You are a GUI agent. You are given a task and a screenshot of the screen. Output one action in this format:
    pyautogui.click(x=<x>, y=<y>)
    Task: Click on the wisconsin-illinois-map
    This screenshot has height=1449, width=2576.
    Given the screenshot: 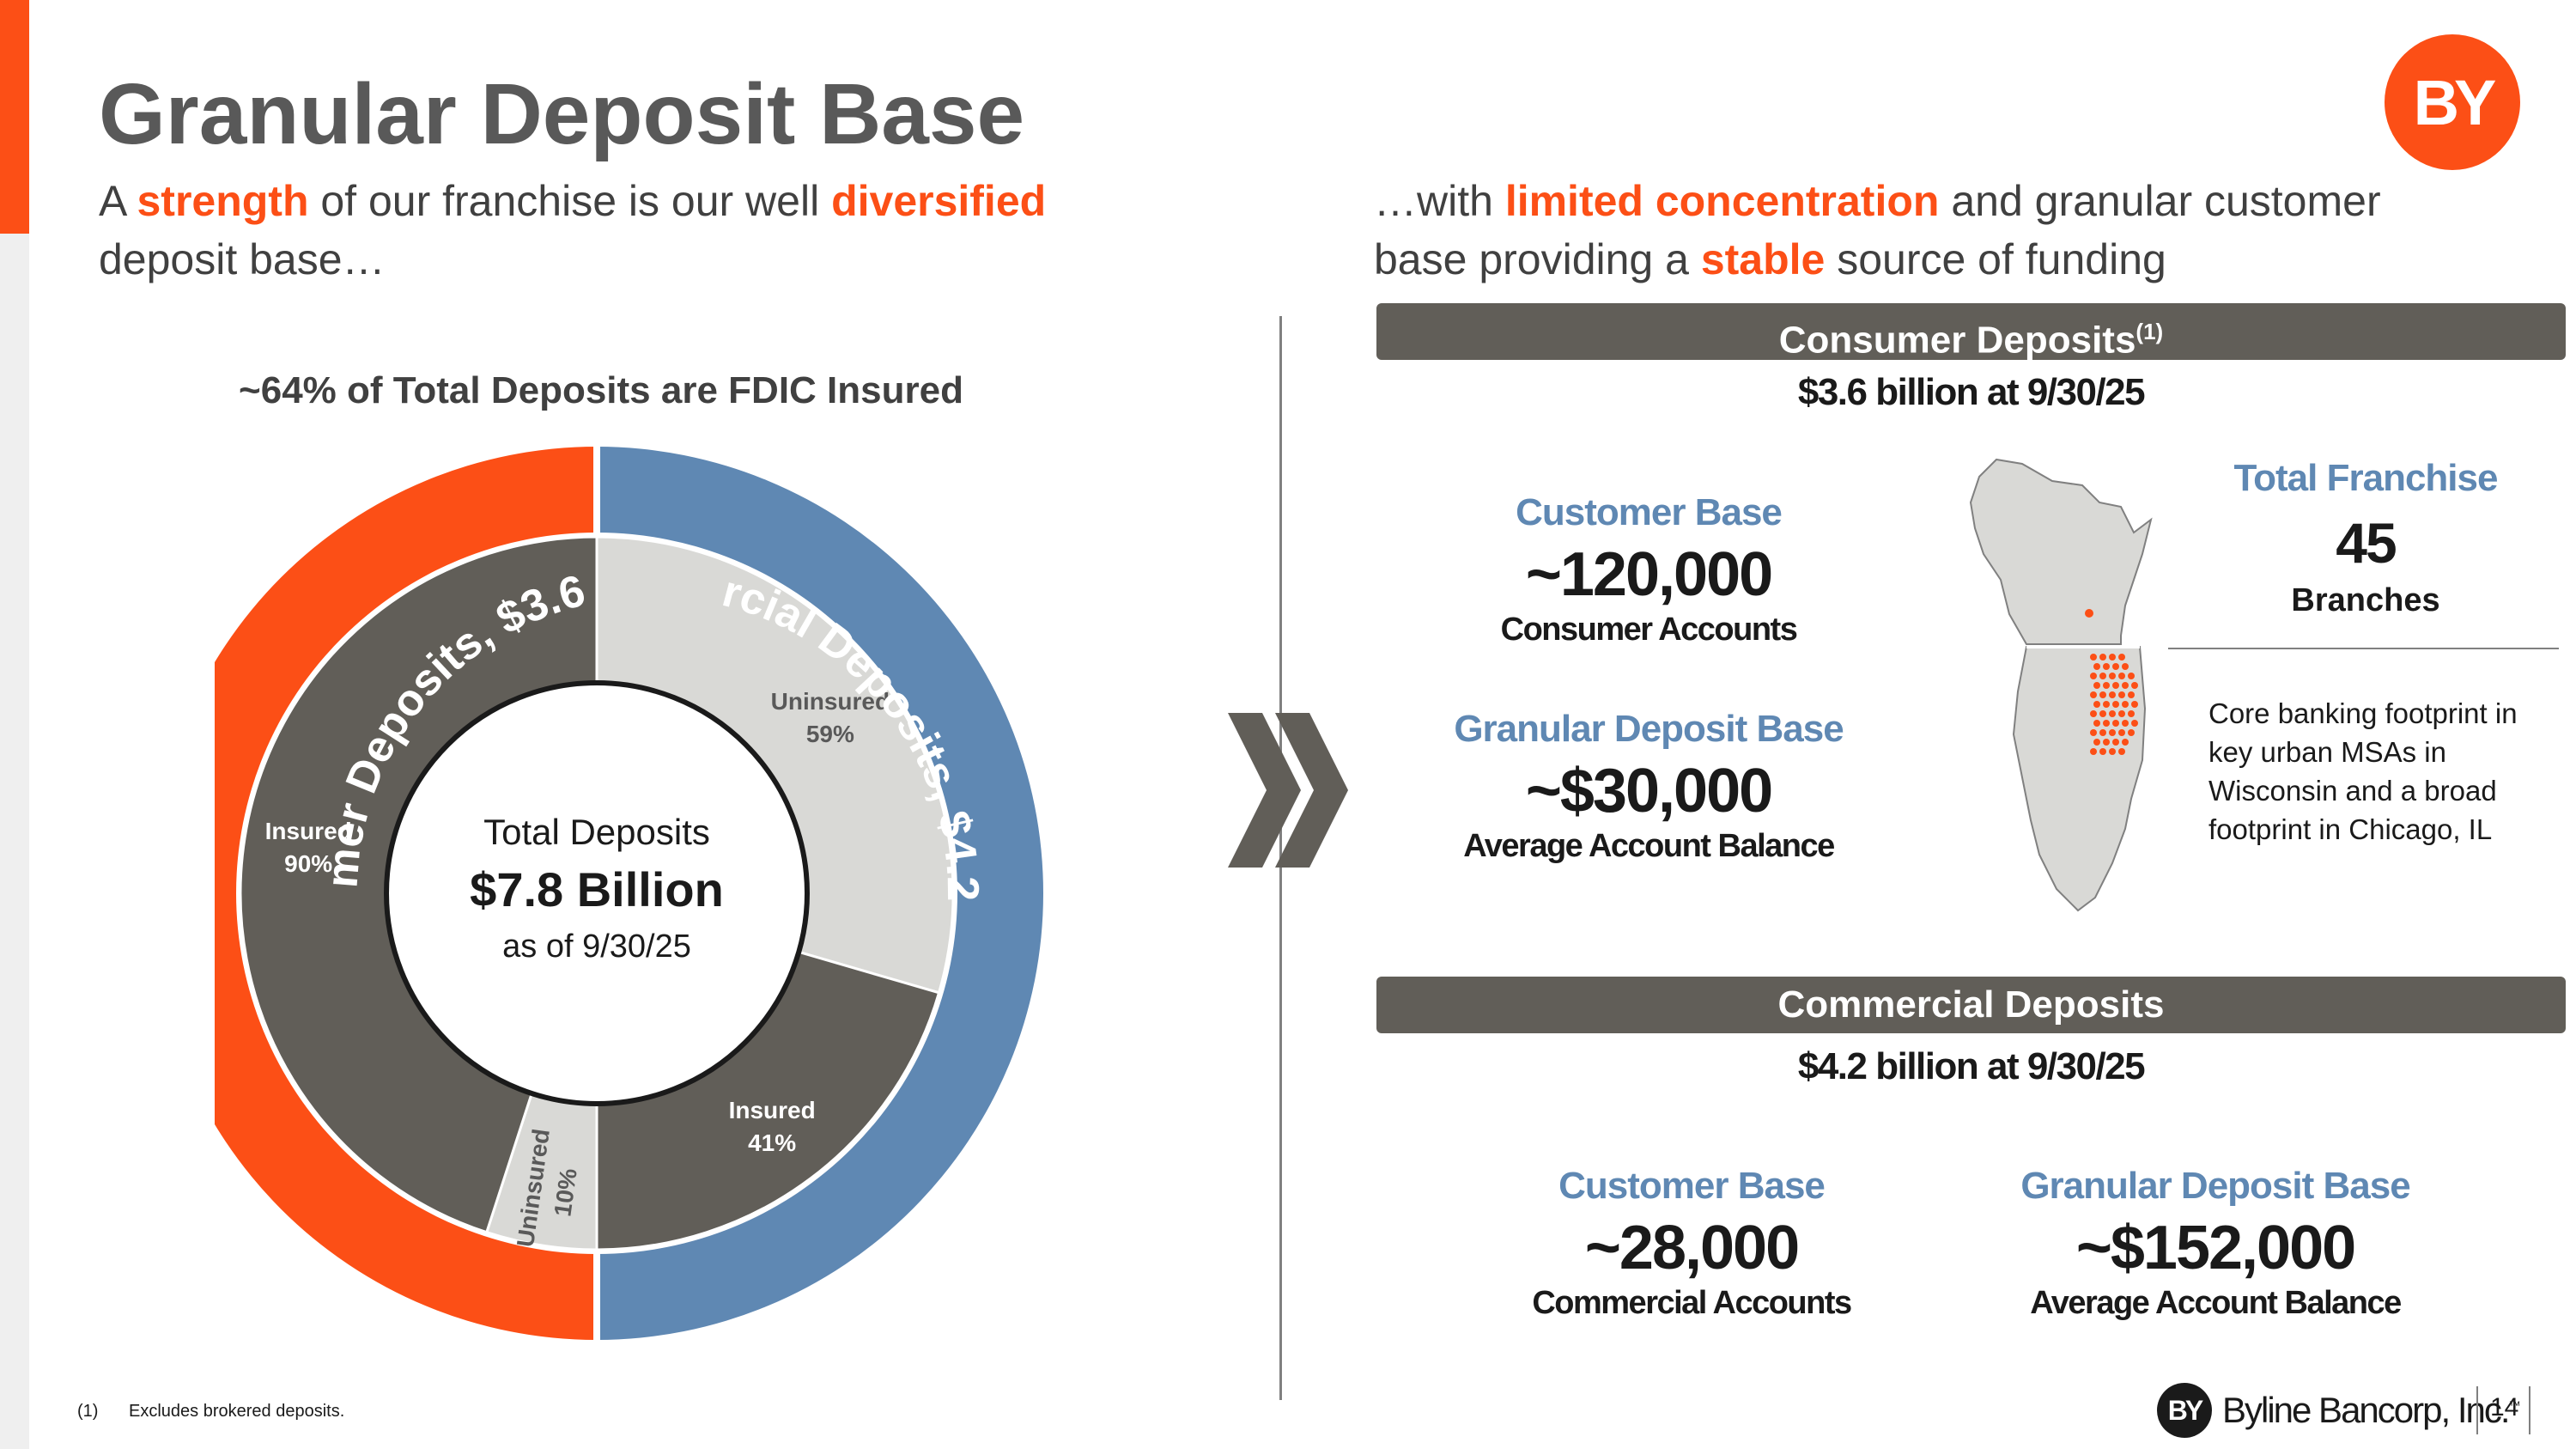 What is the action you would take?
    pyautogui.click(x=2061, y=685)
    